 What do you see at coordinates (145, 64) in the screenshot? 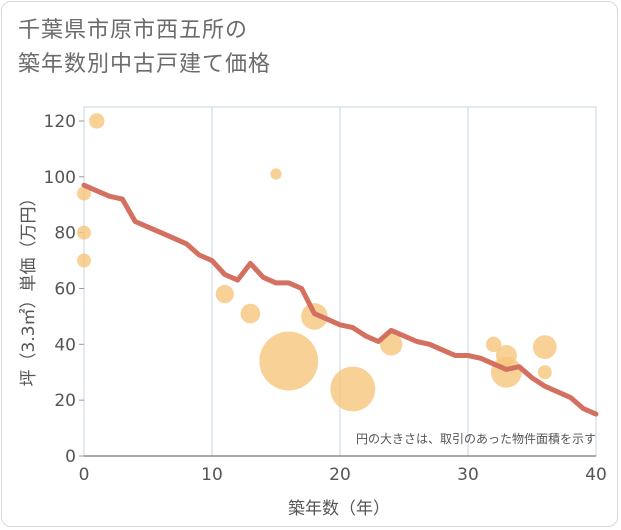
I see `chart-title-line-2: 築年数別中古戸建て価格` at bounding box center [145, 64].